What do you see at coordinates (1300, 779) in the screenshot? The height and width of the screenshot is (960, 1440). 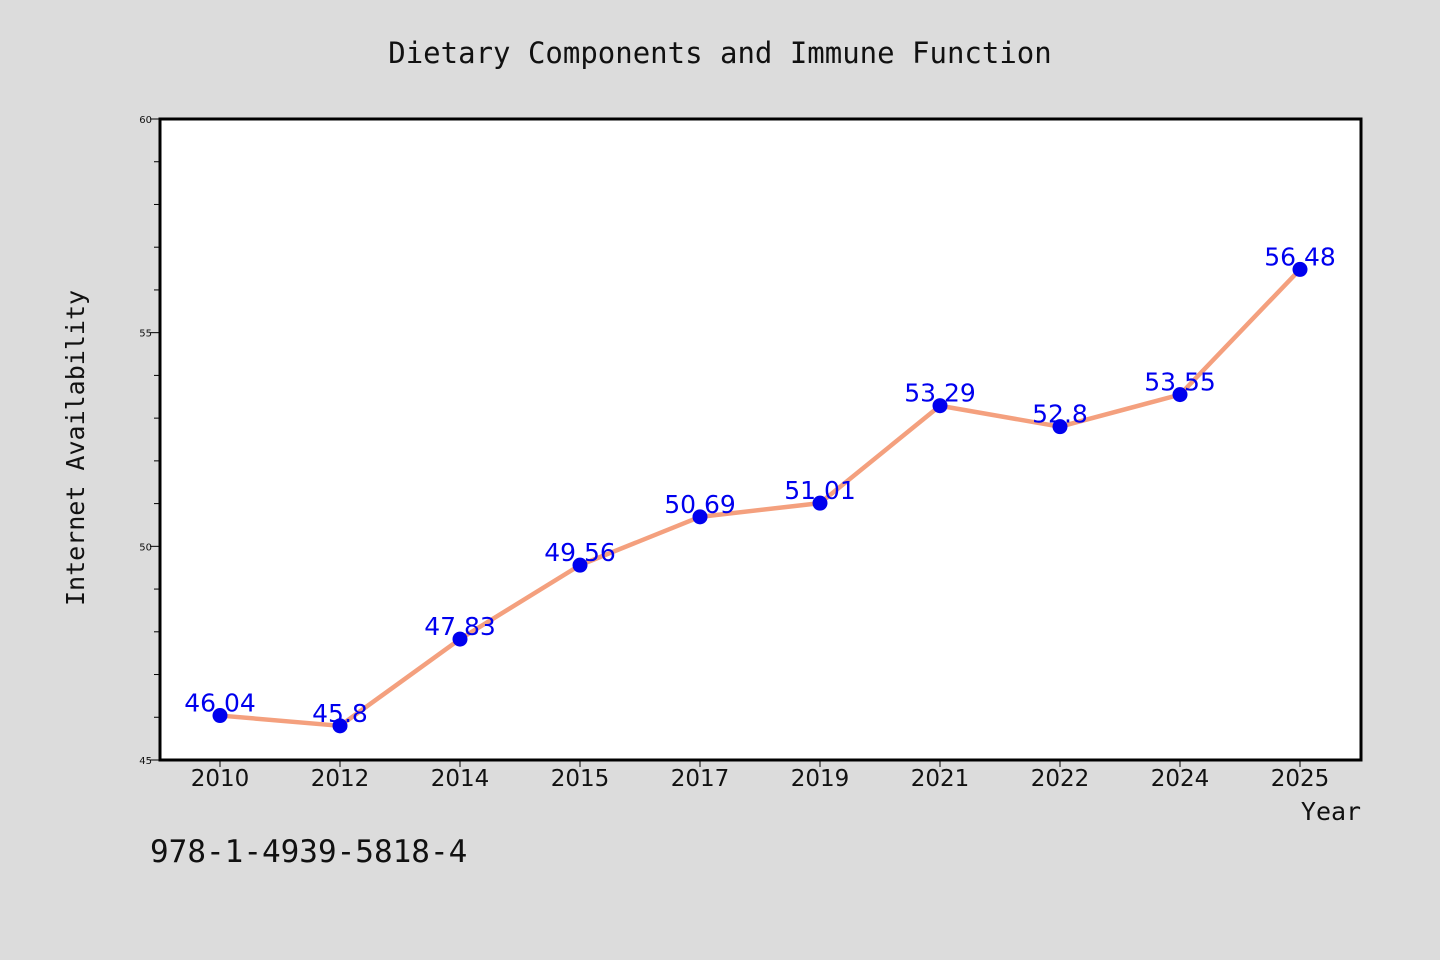 I see `x-tick-label: 2025` at bounding box center [1300, 779].